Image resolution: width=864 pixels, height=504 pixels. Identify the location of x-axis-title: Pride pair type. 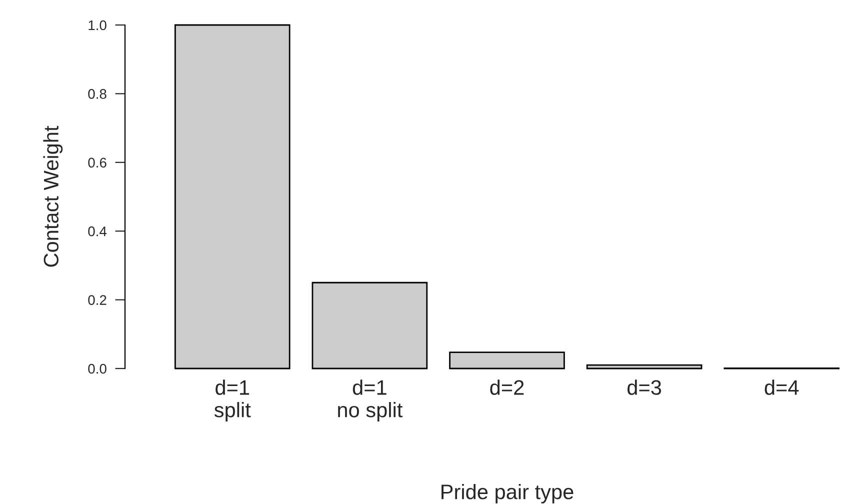
(508, 494).